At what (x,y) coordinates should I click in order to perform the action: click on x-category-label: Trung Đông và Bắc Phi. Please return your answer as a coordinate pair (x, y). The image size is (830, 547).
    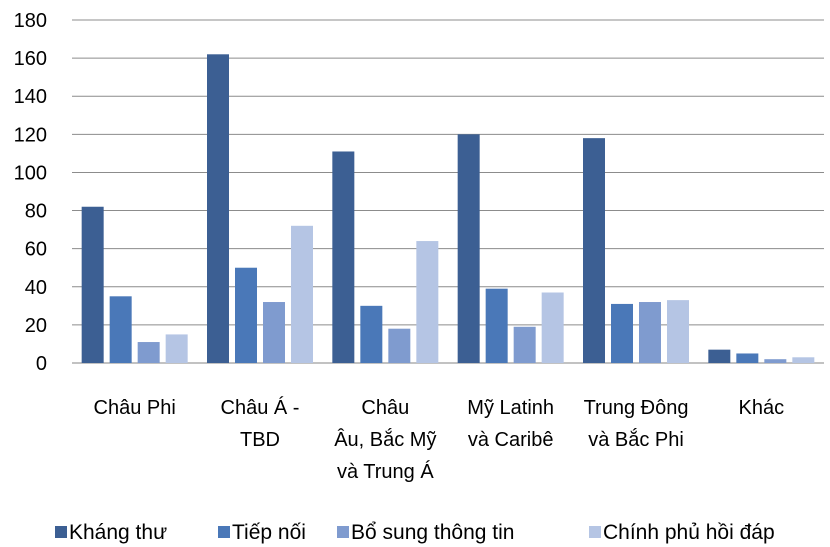
    Looking at the image, I should click on (636, 424).